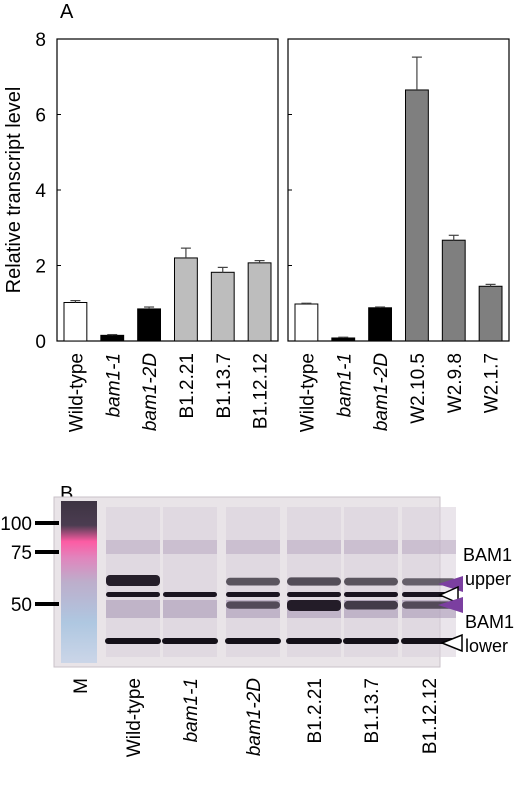 The height and width of the screenshot is (807, 520). What do you see at coordinates (40, 342) in the screenshot?
I see `y-tick-label: 0` at bounding box center [40, 342].